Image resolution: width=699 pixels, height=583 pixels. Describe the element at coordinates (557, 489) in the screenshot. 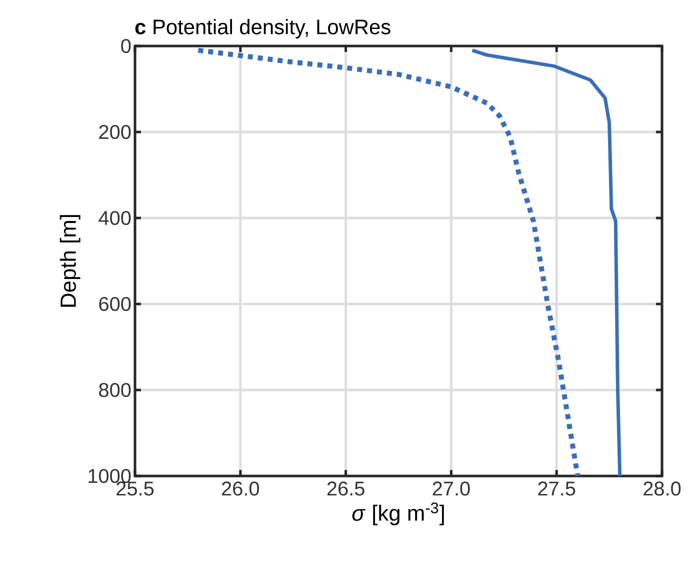

I see `x-tick-label: 27.5` at that location.